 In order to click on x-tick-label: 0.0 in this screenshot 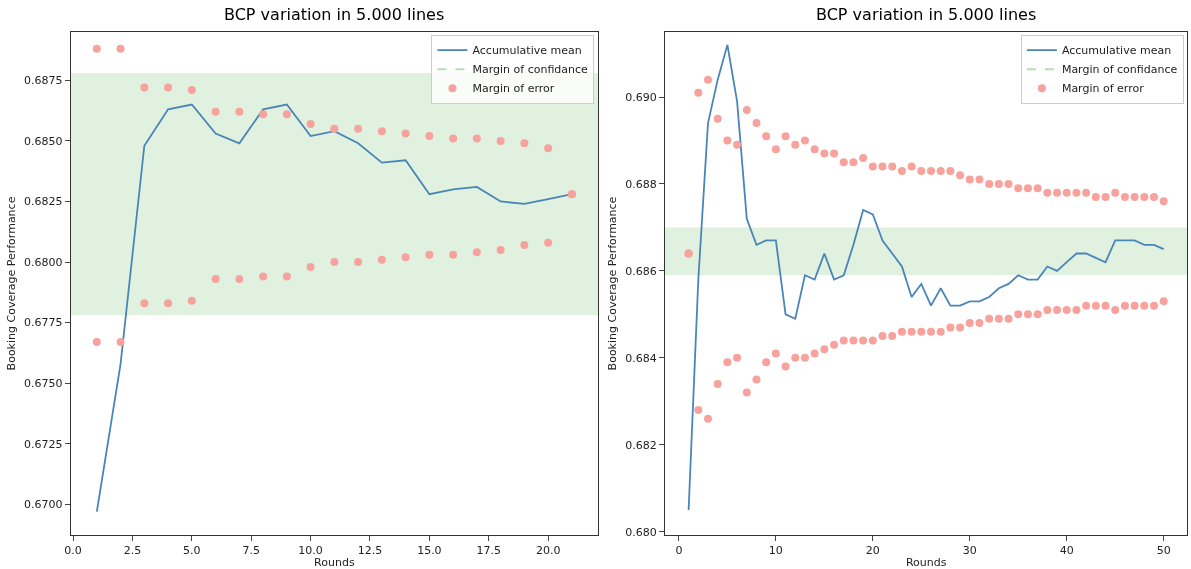, I will do `click(73, 551)`.